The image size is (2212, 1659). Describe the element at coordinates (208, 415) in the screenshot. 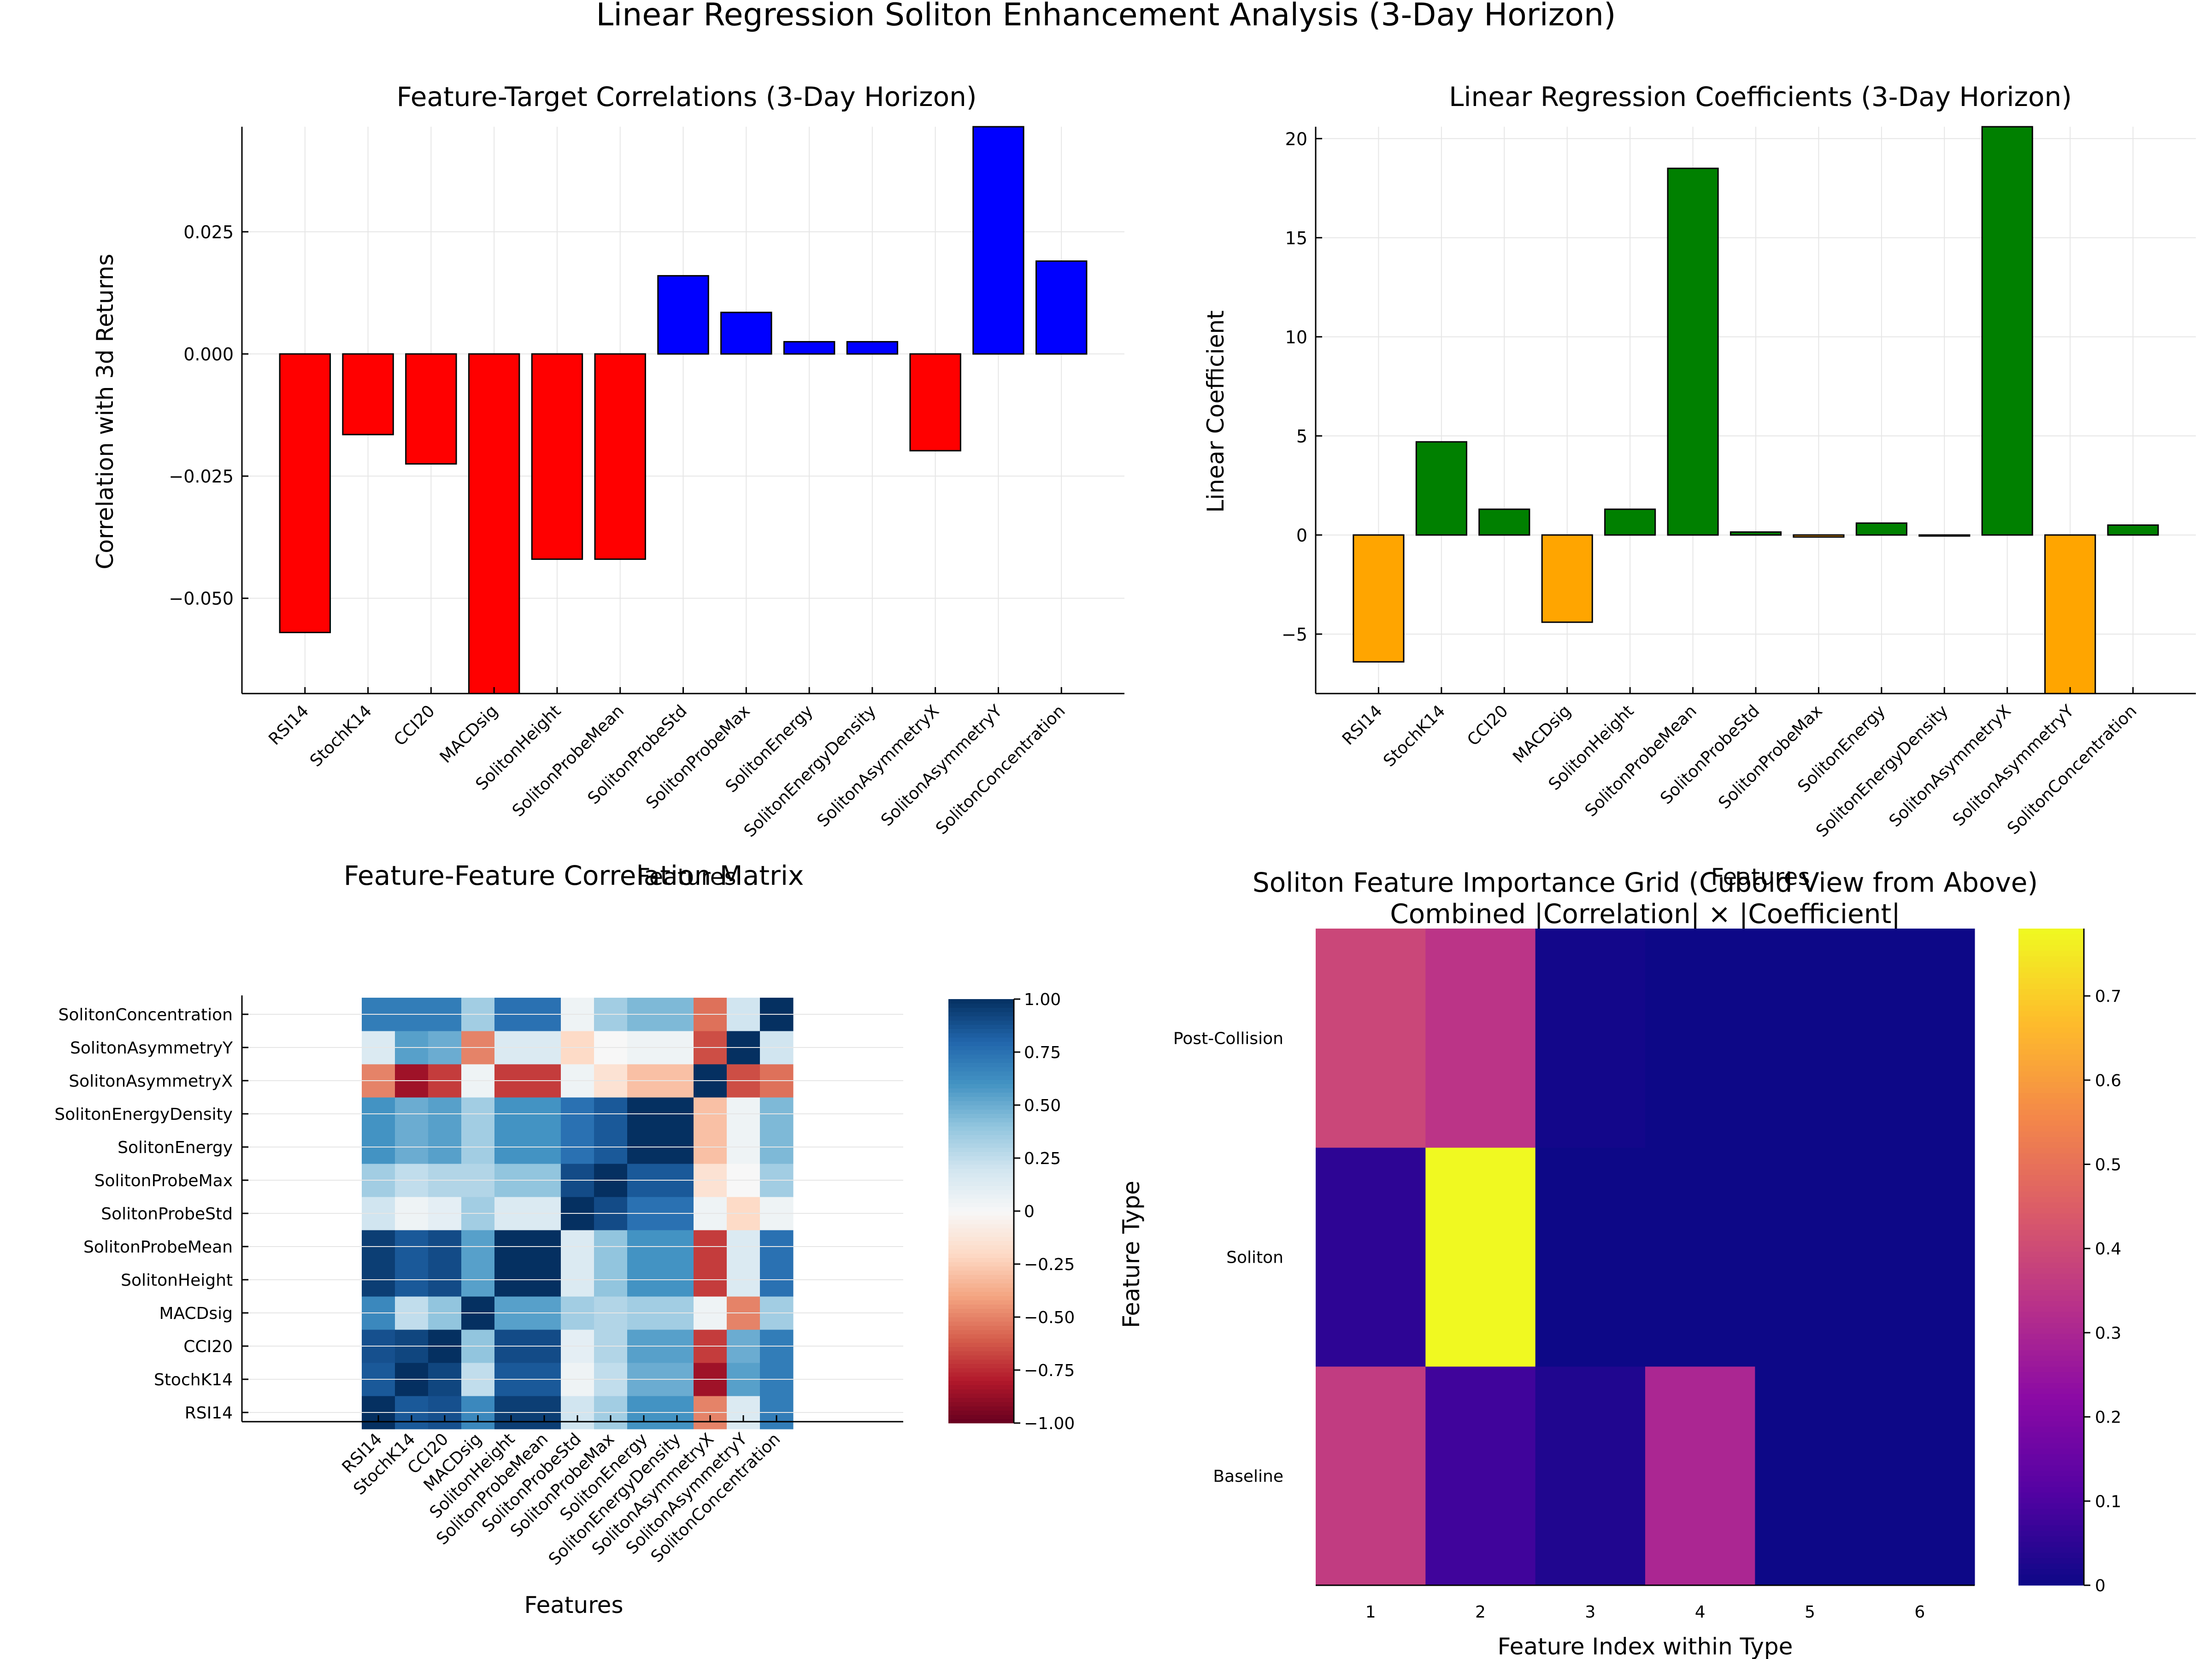

I see `correlation-chart-yticks: −0.050 −0.025 0.000 0.025` at that location.